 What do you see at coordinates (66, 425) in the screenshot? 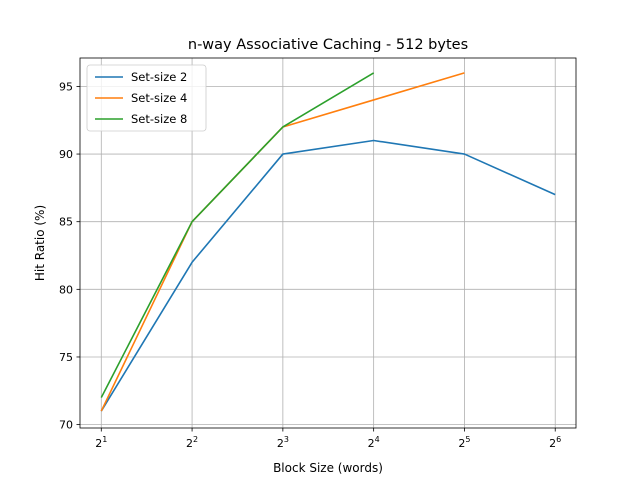
I see `y-tick-label: 70` at bounding box center [66, 425].